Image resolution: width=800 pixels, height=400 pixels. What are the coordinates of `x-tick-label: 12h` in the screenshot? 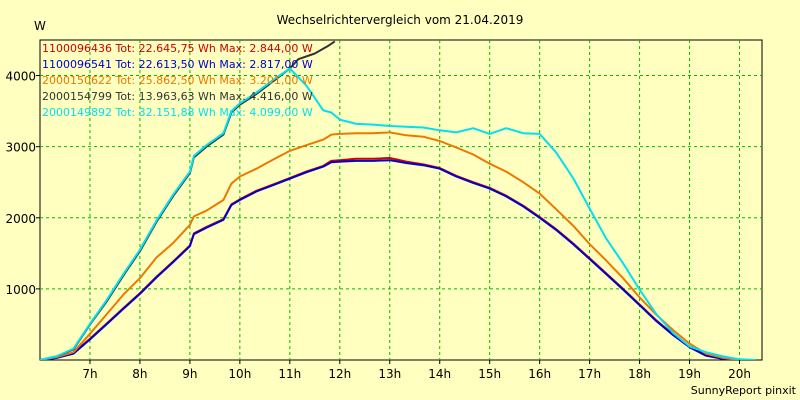 It's located at (339, 374).